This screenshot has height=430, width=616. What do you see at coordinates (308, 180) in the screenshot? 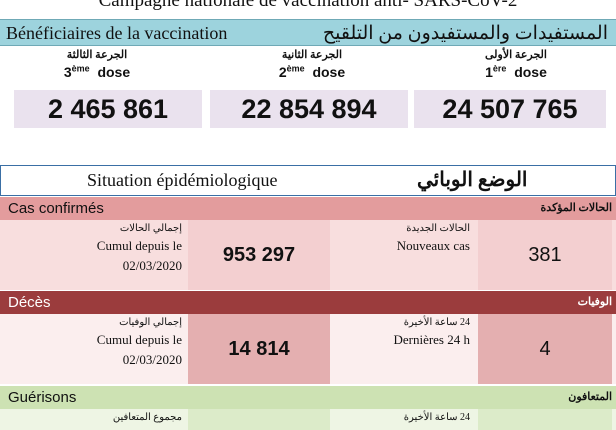
I see `epidemiology-header: Situation épidémiologique الوضع الوبائي` at bounding box center [308, 180].